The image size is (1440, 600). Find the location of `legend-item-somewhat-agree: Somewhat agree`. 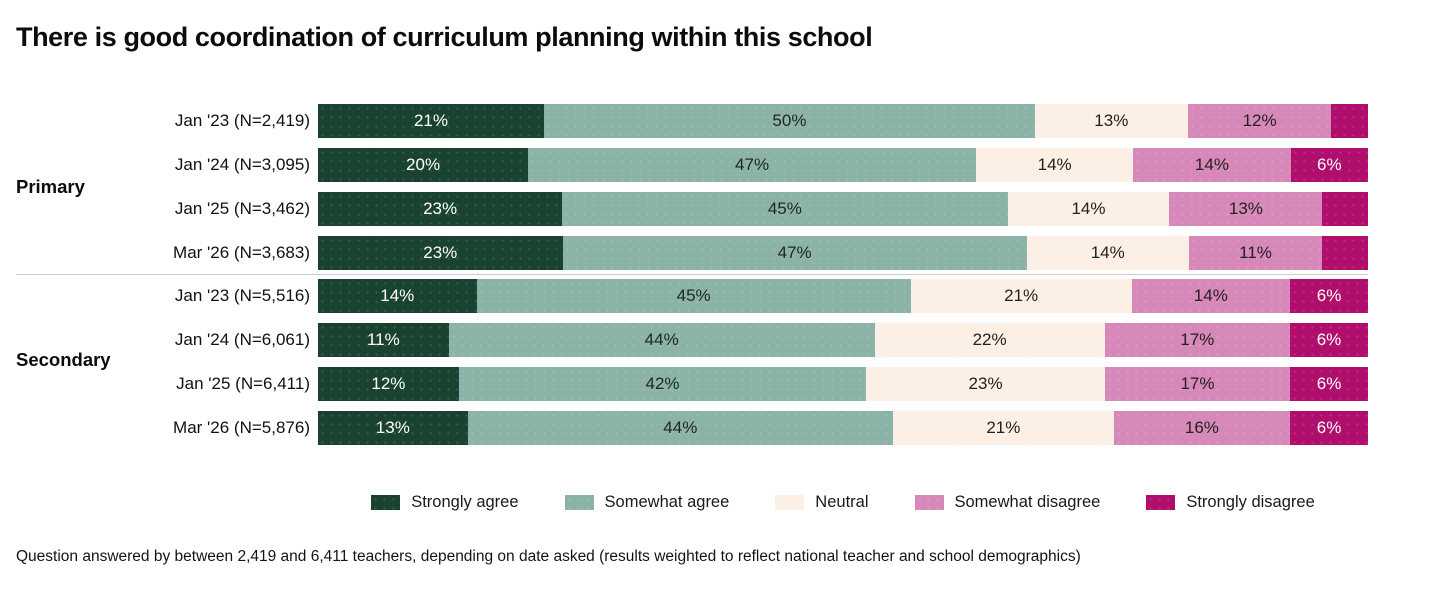

legend-item-somewhat-agree: Somewhat agree is located at coordinates (647, 502).